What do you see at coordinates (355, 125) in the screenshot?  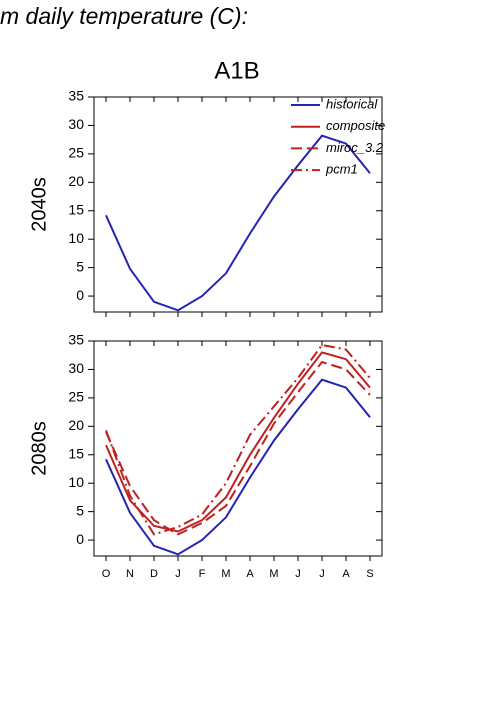 I see `legend-label: composite` at bounding box center [355, 125].